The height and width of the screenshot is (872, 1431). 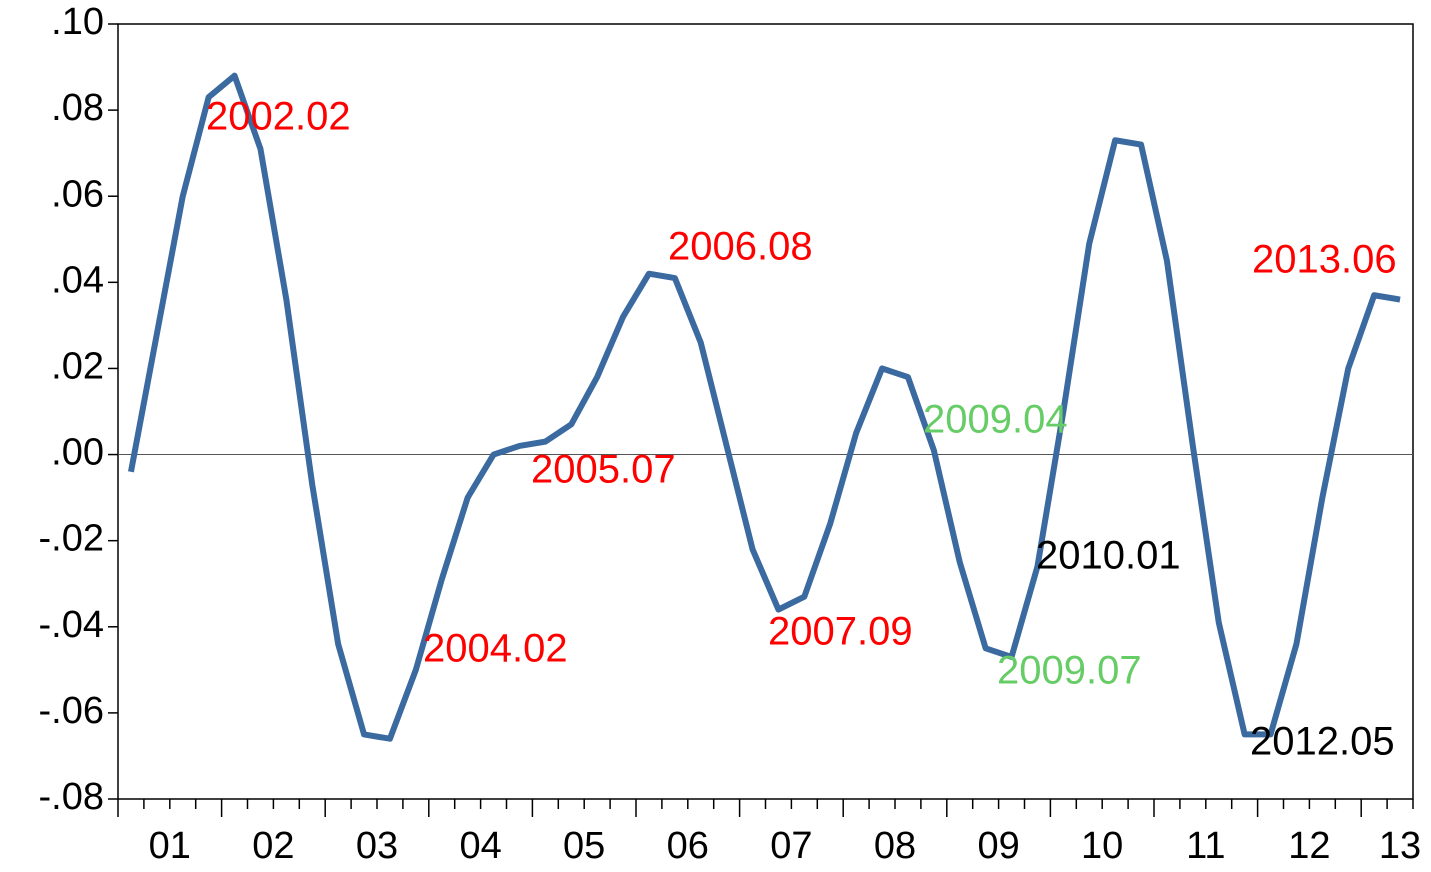 What do you see at coordinates (71, 539) in the screenshot?
I see `y-tick-label: -.02` at bounding box center [71, 539].